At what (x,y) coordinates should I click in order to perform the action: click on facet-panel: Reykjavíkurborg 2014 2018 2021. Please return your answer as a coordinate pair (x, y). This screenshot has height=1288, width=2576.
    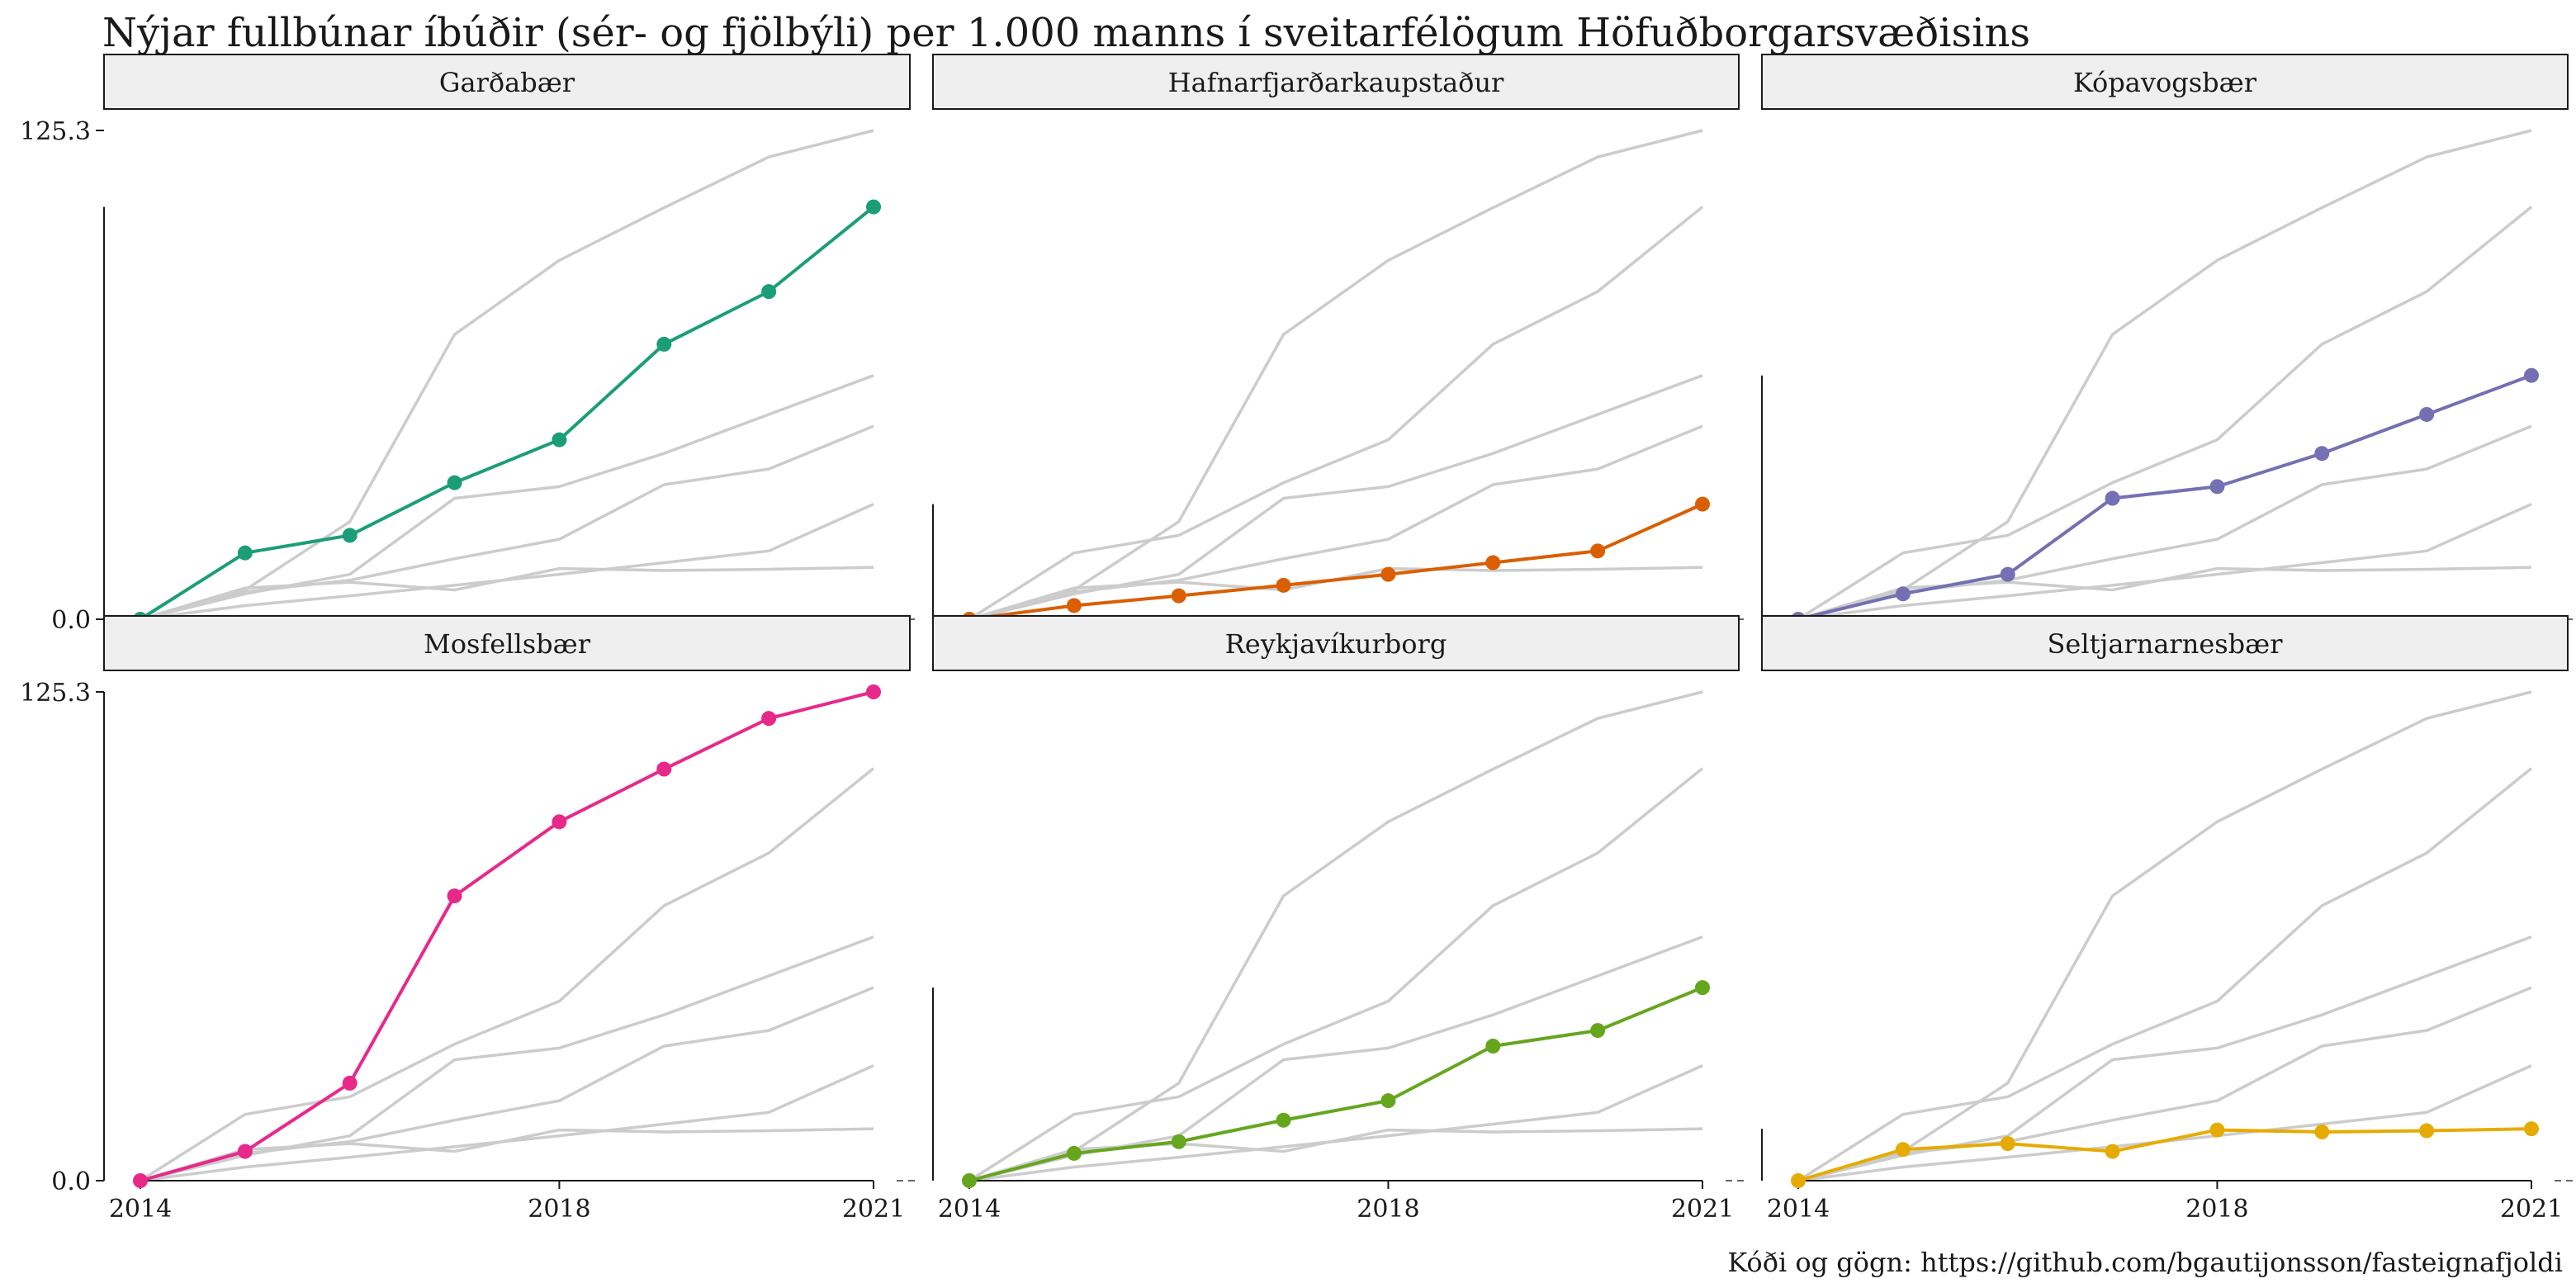
    Looking at the image, I should click on (1338, 919).